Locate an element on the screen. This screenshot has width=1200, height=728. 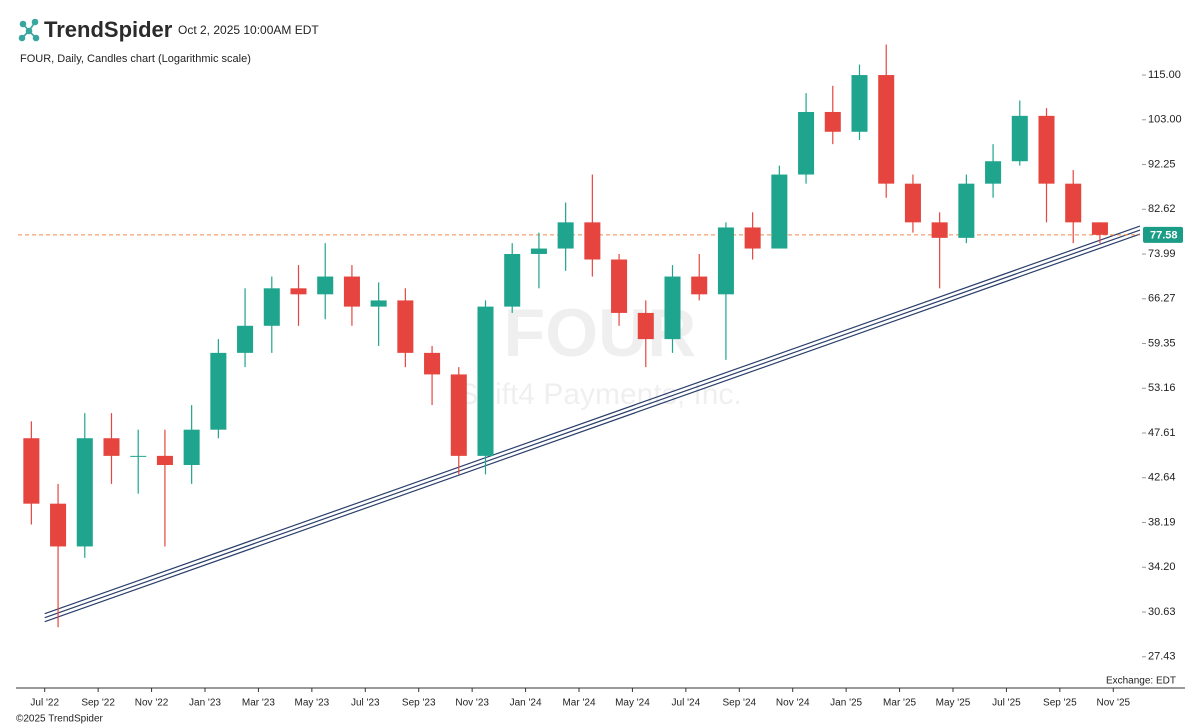
x-tick-label: Jan '25 is located at coordinates (846, 703).